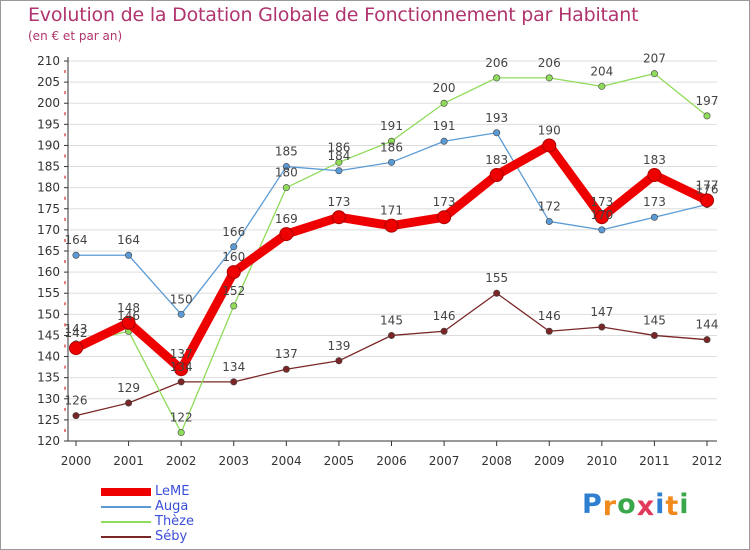  What do you see at coordinates (391, 320) in the screenshot?
I see `data-label: 145` at bounding box center [391, 320].